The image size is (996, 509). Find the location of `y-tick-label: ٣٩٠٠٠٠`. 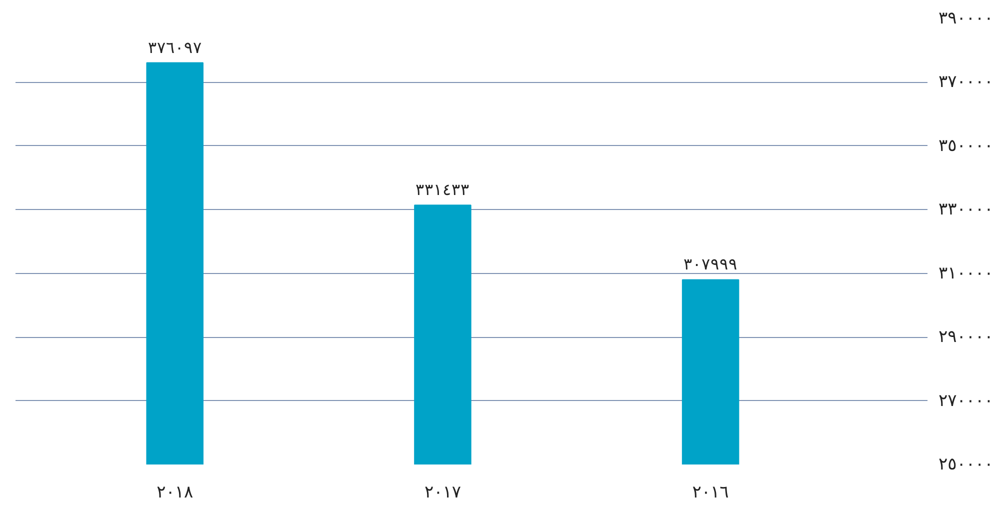

y-tick-label: ٣٩٠٠٠٠ is located at coordinates (966, 18).